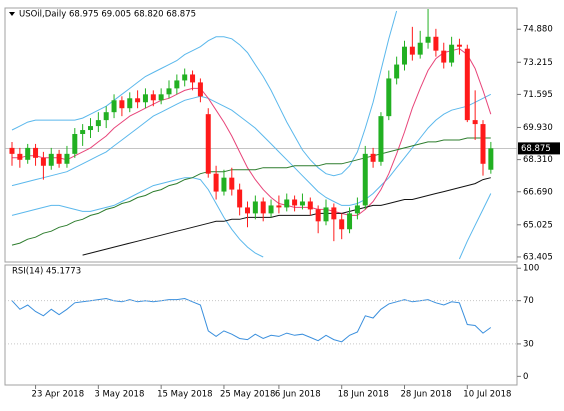  I want to click on y-tick-label: 74.880, so click(538, 30).